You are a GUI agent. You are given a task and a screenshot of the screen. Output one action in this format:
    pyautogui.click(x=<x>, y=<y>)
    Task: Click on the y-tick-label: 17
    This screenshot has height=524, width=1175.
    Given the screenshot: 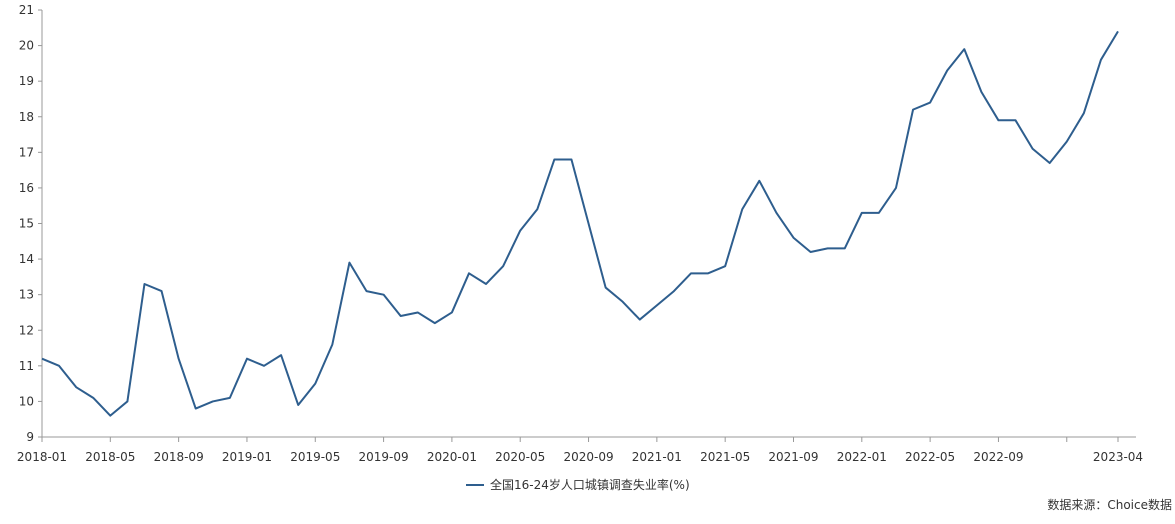 What is the action you would take?
    pyautogui.click(x=26, y=152)
    